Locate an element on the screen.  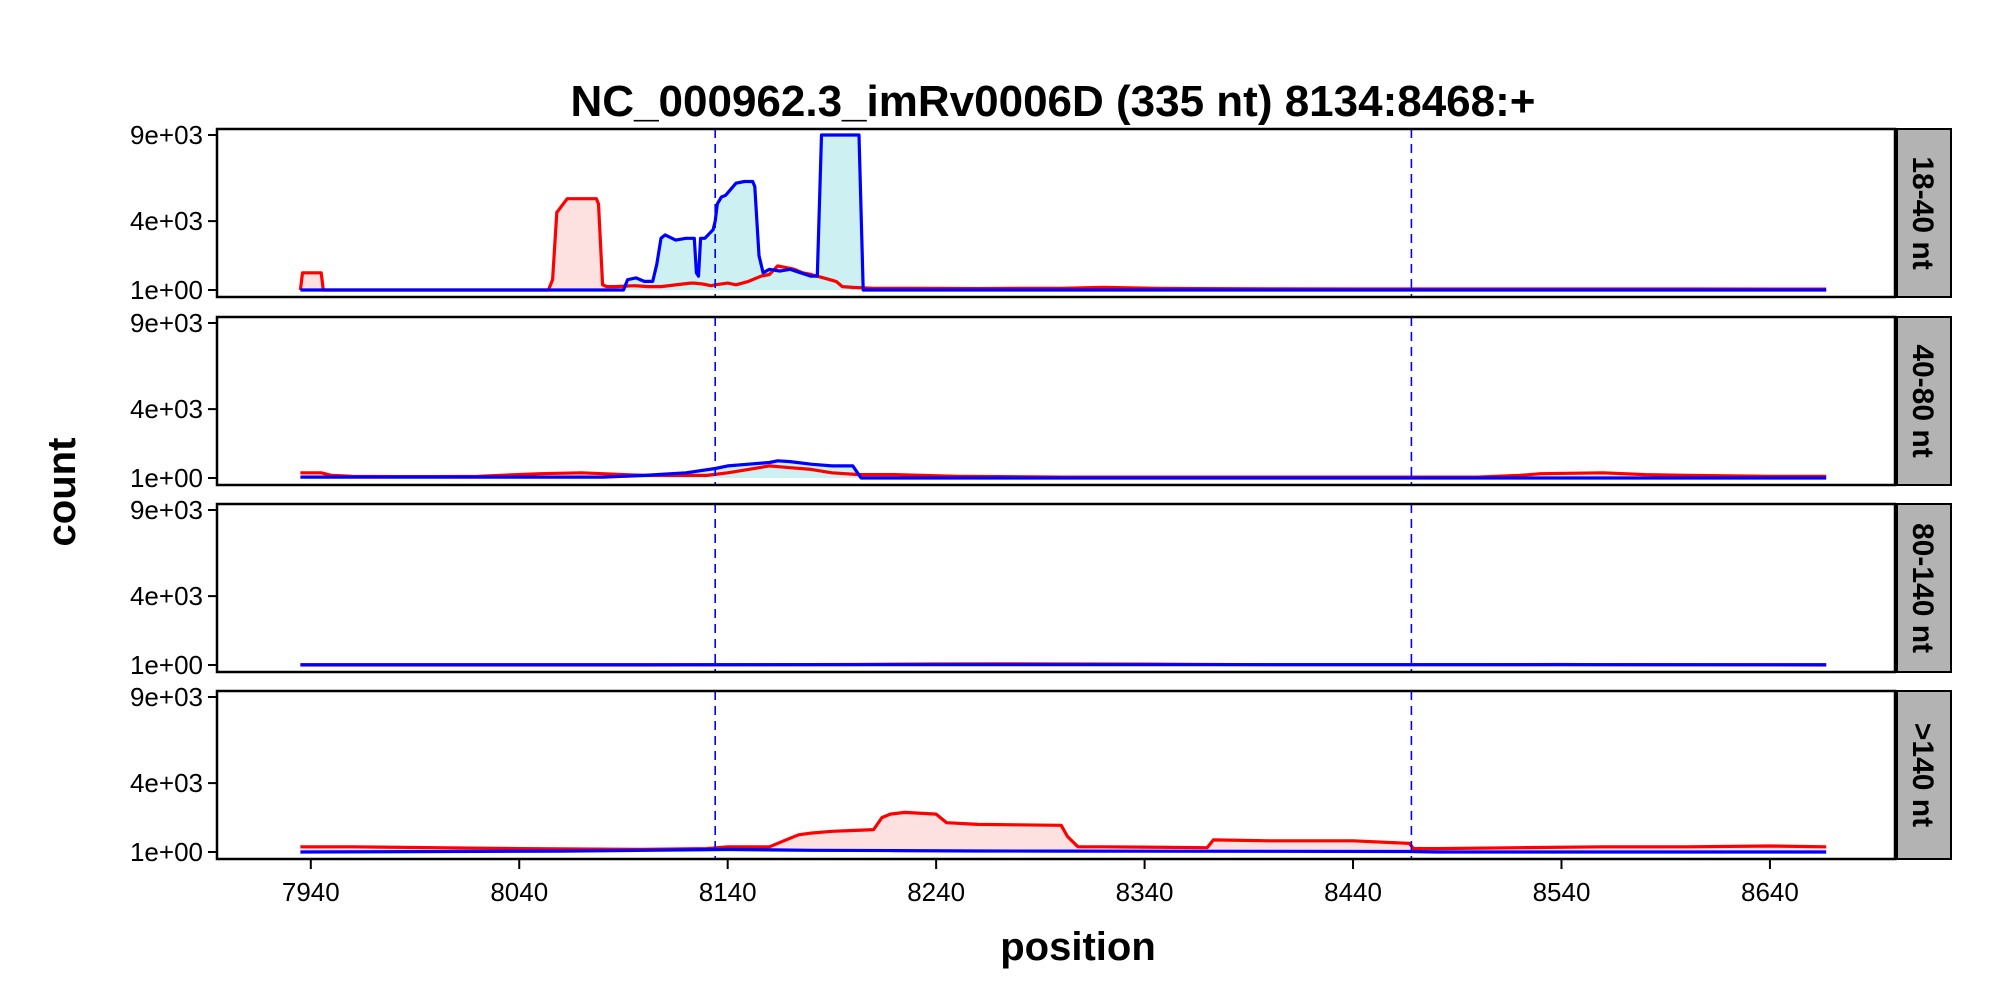
x-tick-label: 8440 is located at coordinates (1353, 892).